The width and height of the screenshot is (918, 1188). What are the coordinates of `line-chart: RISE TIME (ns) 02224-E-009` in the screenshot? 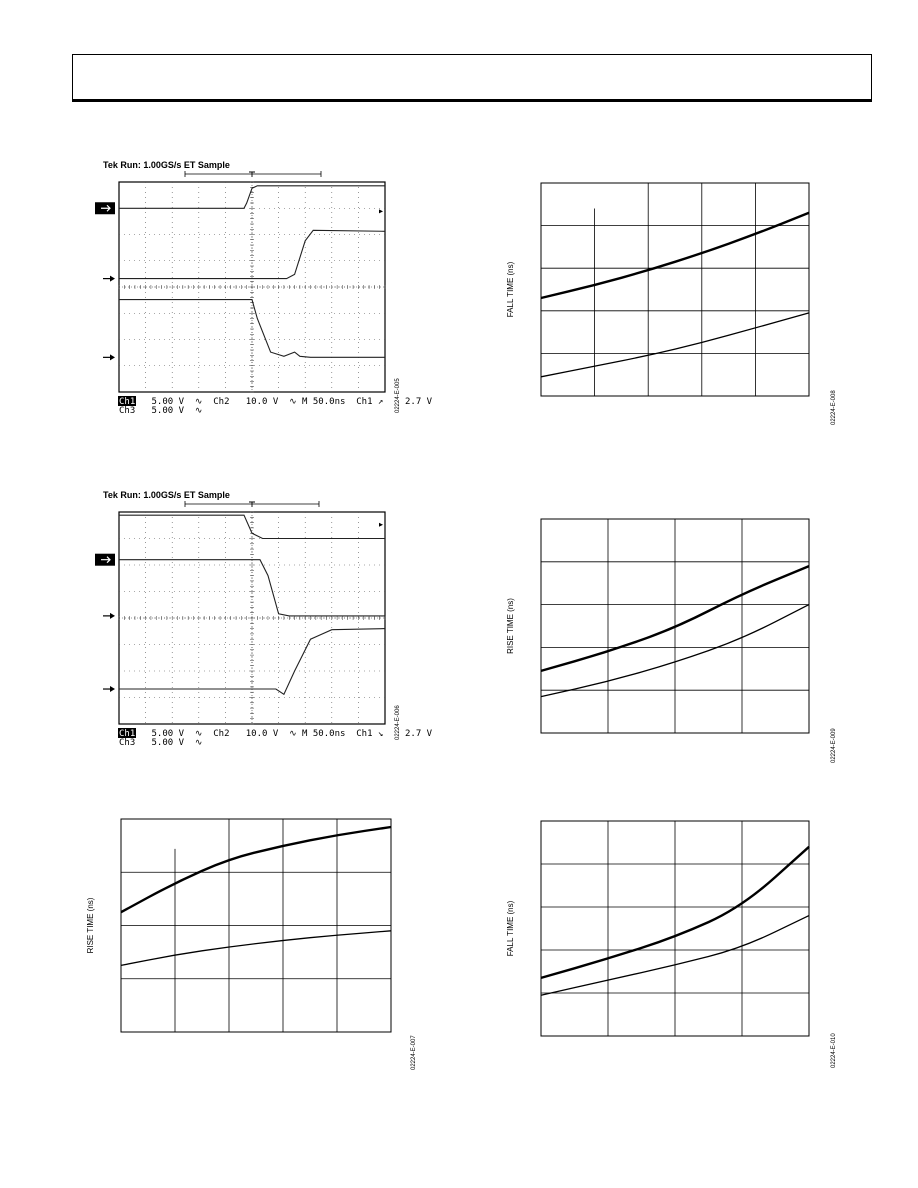 It's located at (671, 640).